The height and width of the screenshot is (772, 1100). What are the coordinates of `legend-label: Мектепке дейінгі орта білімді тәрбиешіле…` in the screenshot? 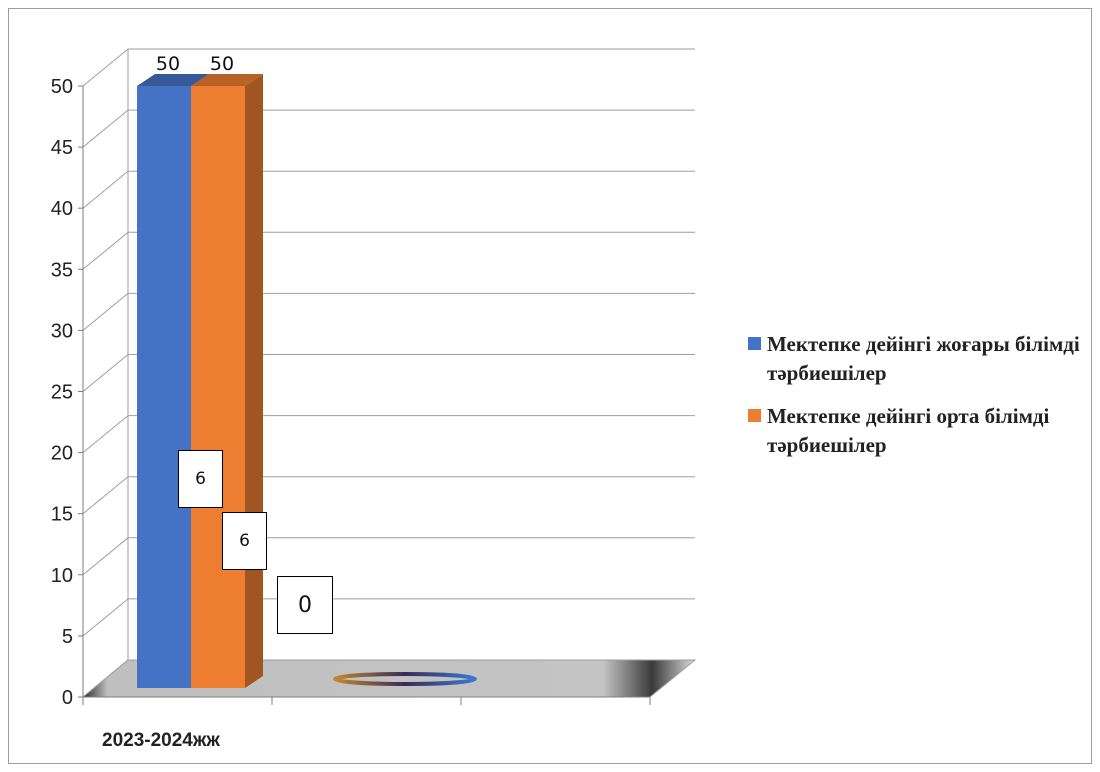 It's located at (908, 430).